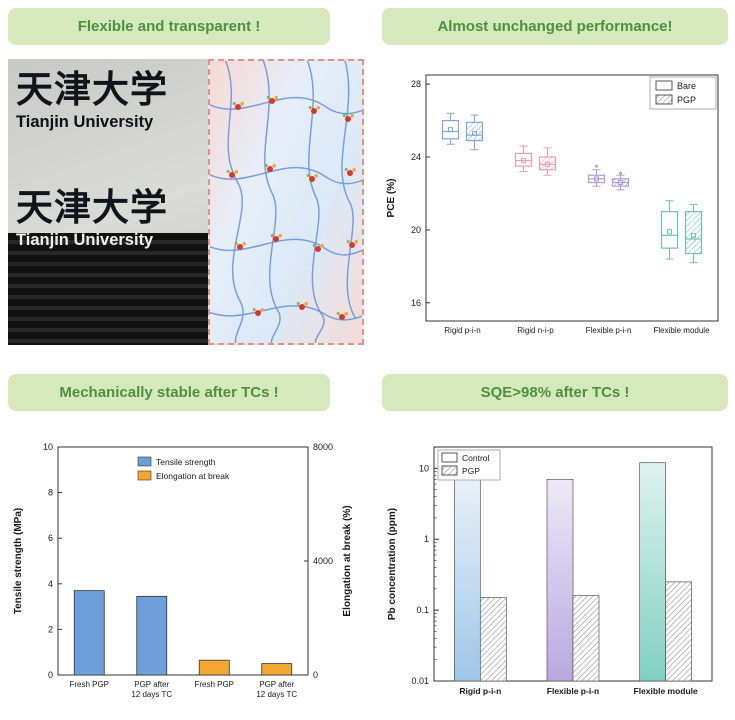 The height and width of the screenshot is (720, 735). I want to click on svg-text: Control, so click(476, 458).